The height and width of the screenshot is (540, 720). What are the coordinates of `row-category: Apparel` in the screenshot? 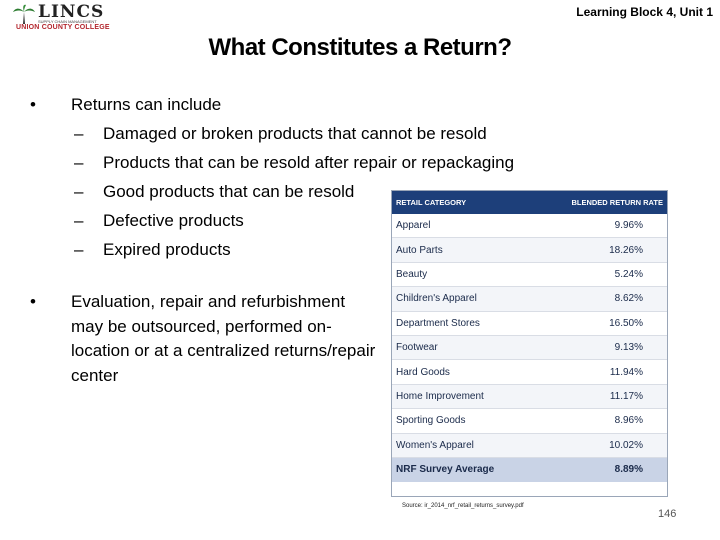 It's located at (413, 226).